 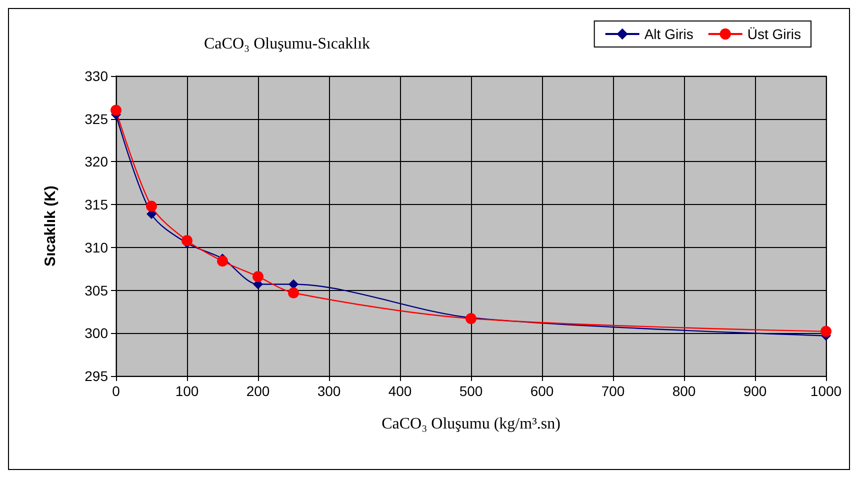 I want to click on x-tick-label: 800, so click(x=684, y=391).